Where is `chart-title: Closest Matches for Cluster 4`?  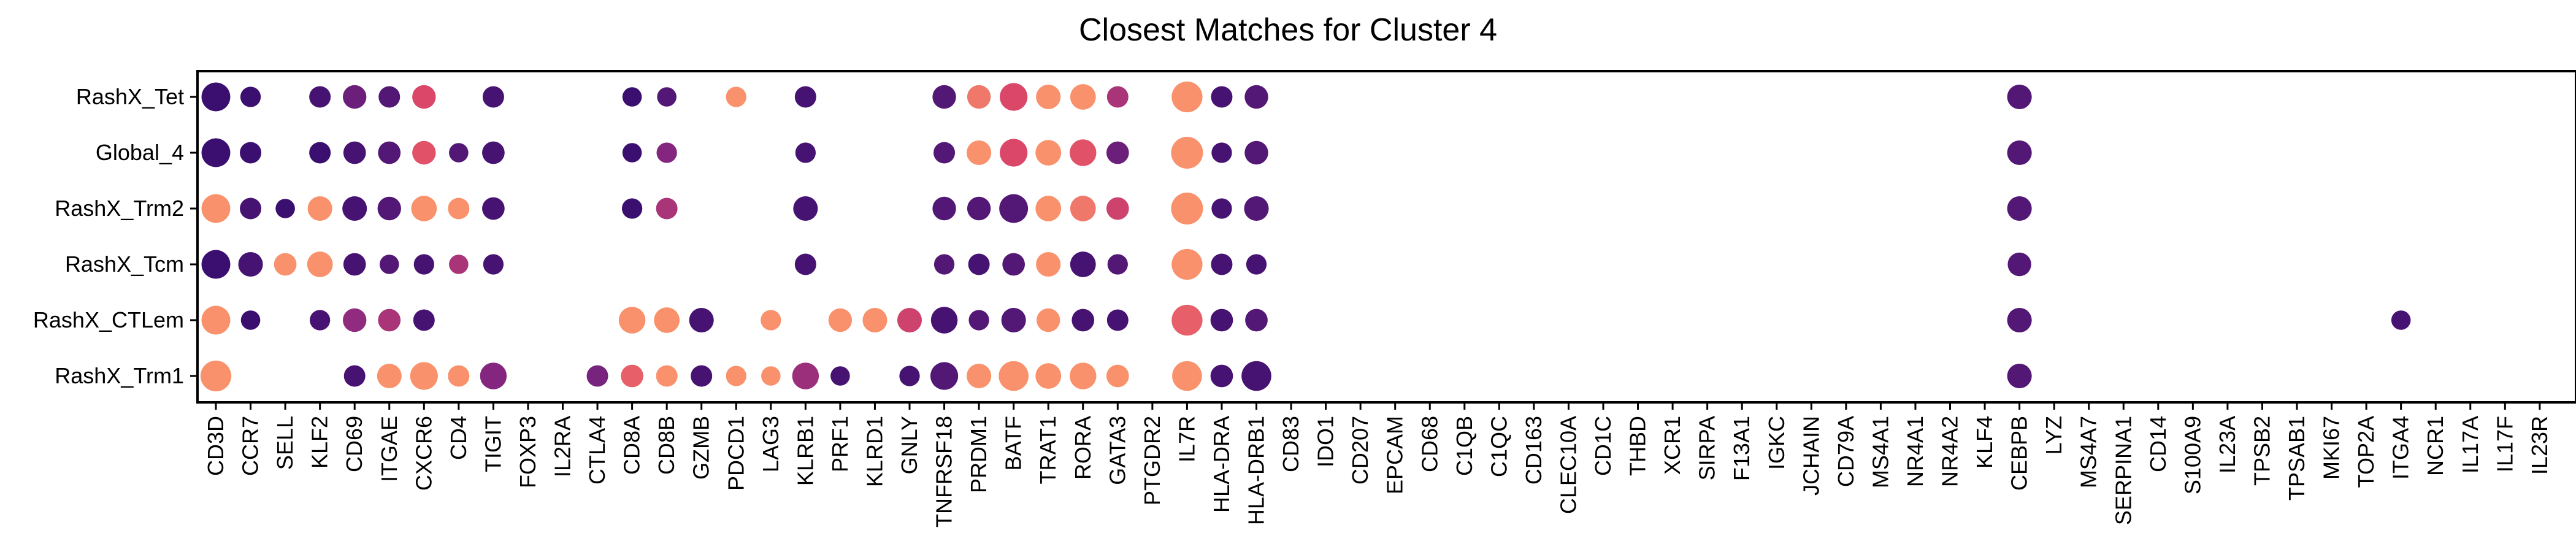
chart-title: Closest Matches for Cluster 4 is located at coordinates (1288, 30).